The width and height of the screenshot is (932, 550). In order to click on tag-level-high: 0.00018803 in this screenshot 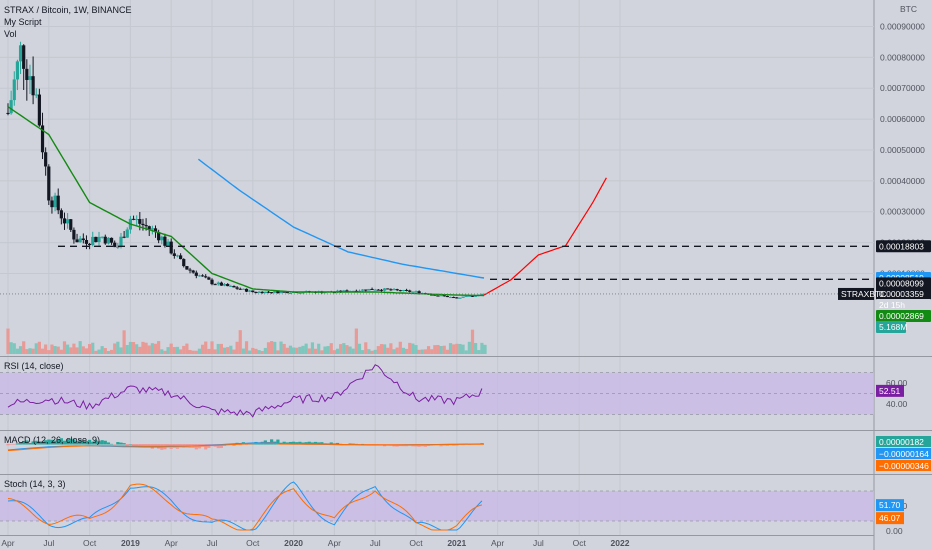, I will do `click(901, 246)`.